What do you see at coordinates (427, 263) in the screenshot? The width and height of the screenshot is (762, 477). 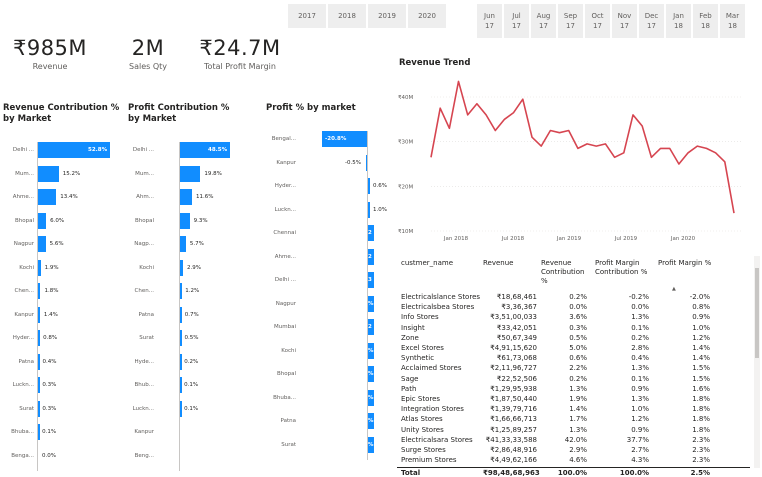 I see `col-header-customer: custmer_name` at bounding box center [427, 263].